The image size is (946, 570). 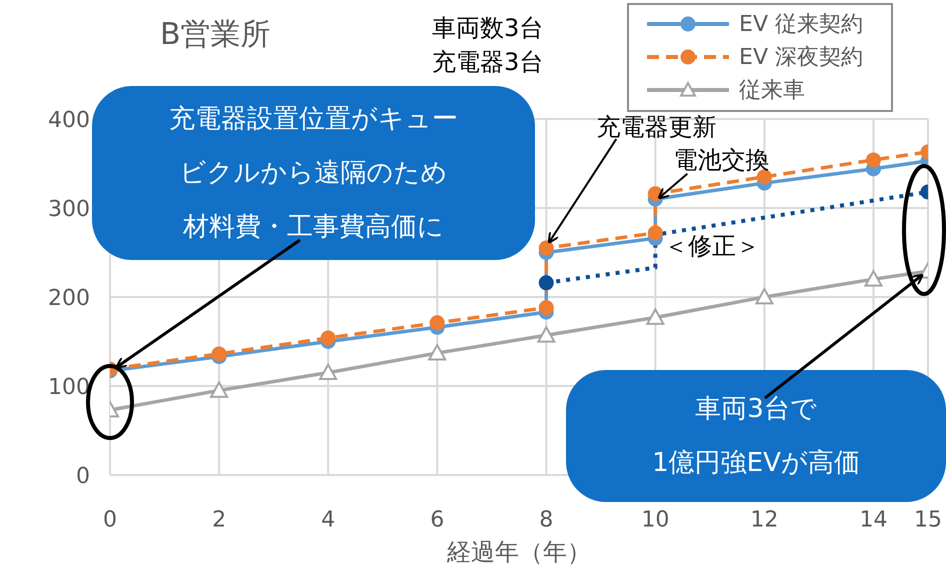 What do you see at coordinates (219, 520) in the screenshot?
I see `x-tick-label: 2` at bounding box center [219, 520].